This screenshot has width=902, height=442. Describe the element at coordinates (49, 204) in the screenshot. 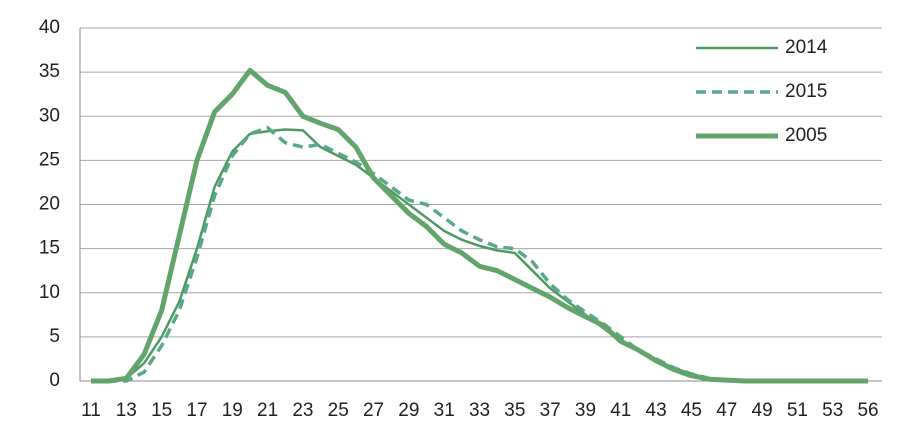

I see `y-tick-label: 20` at that location.